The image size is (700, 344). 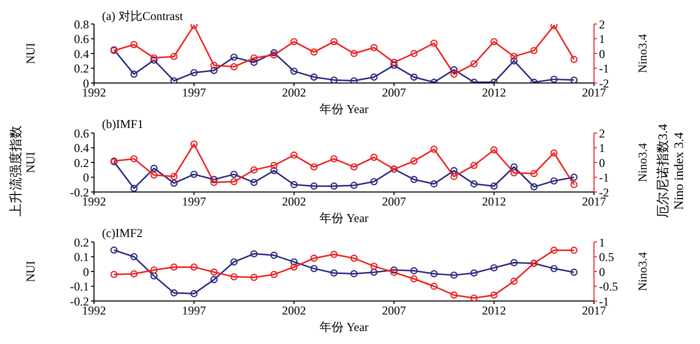 I want to click on x-tick-label: 2007, so click(x=394, y=311).